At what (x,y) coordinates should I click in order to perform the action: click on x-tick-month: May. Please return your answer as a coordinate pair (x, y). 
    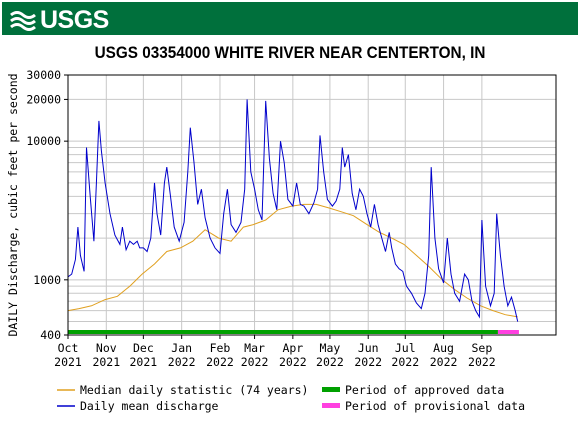
    Looking at the image, I should click on (330, 348).